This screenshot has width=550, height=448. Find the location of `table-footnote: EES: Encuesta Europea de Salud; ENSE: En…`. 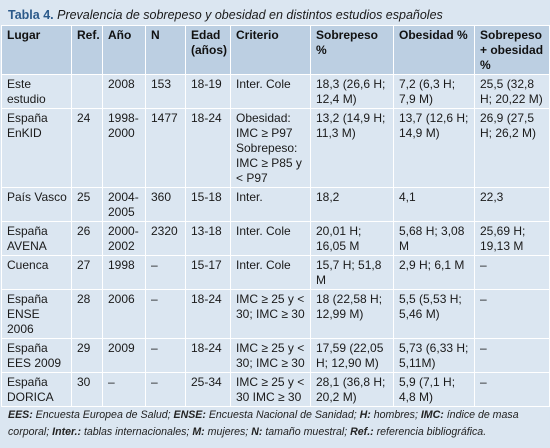

table-footnote: EES: Encuesta Europea de Salud; ENSE: En… is located at coordinates (276, 424).